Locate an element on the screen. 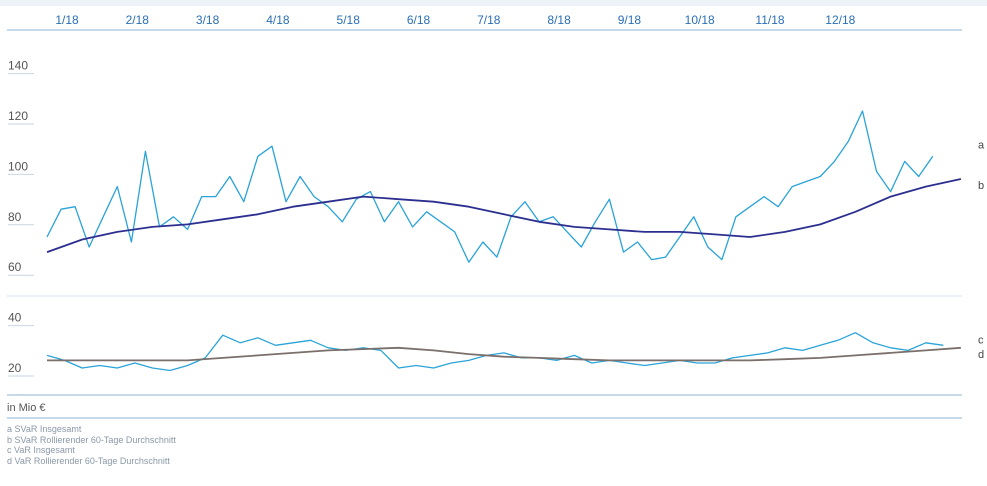 The width and height of the screenshot is (987, 486). top-strip is located at coordinates (493, 3).